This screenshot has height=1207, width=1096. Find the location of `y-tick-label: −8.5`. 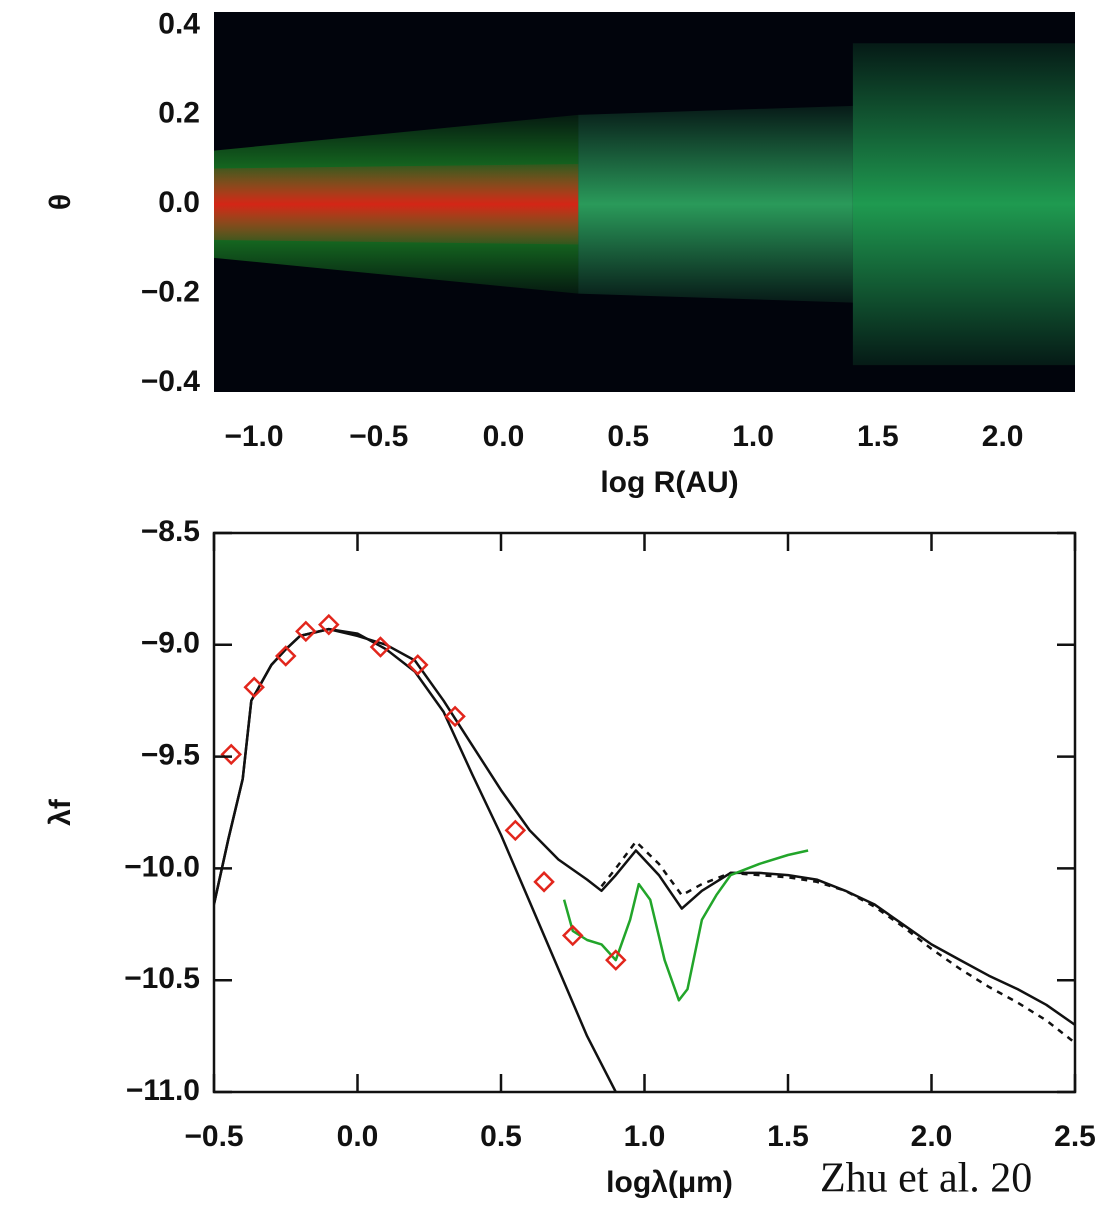

y-tick-label: −8.5 is located at coordinates (170, 531).